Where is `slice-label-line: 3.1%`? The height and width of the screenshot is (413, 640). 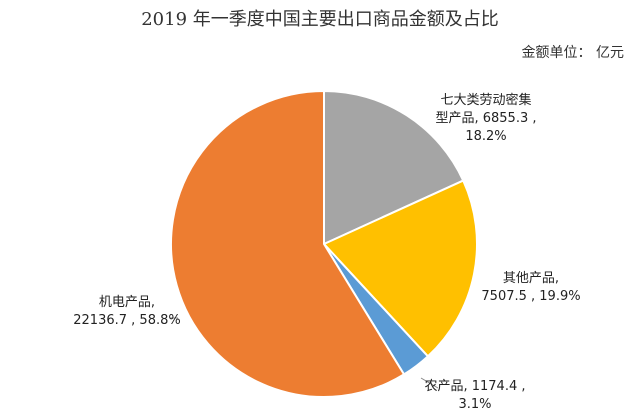
slice-label-line: 3.1% is located at coordinates (474, 404).